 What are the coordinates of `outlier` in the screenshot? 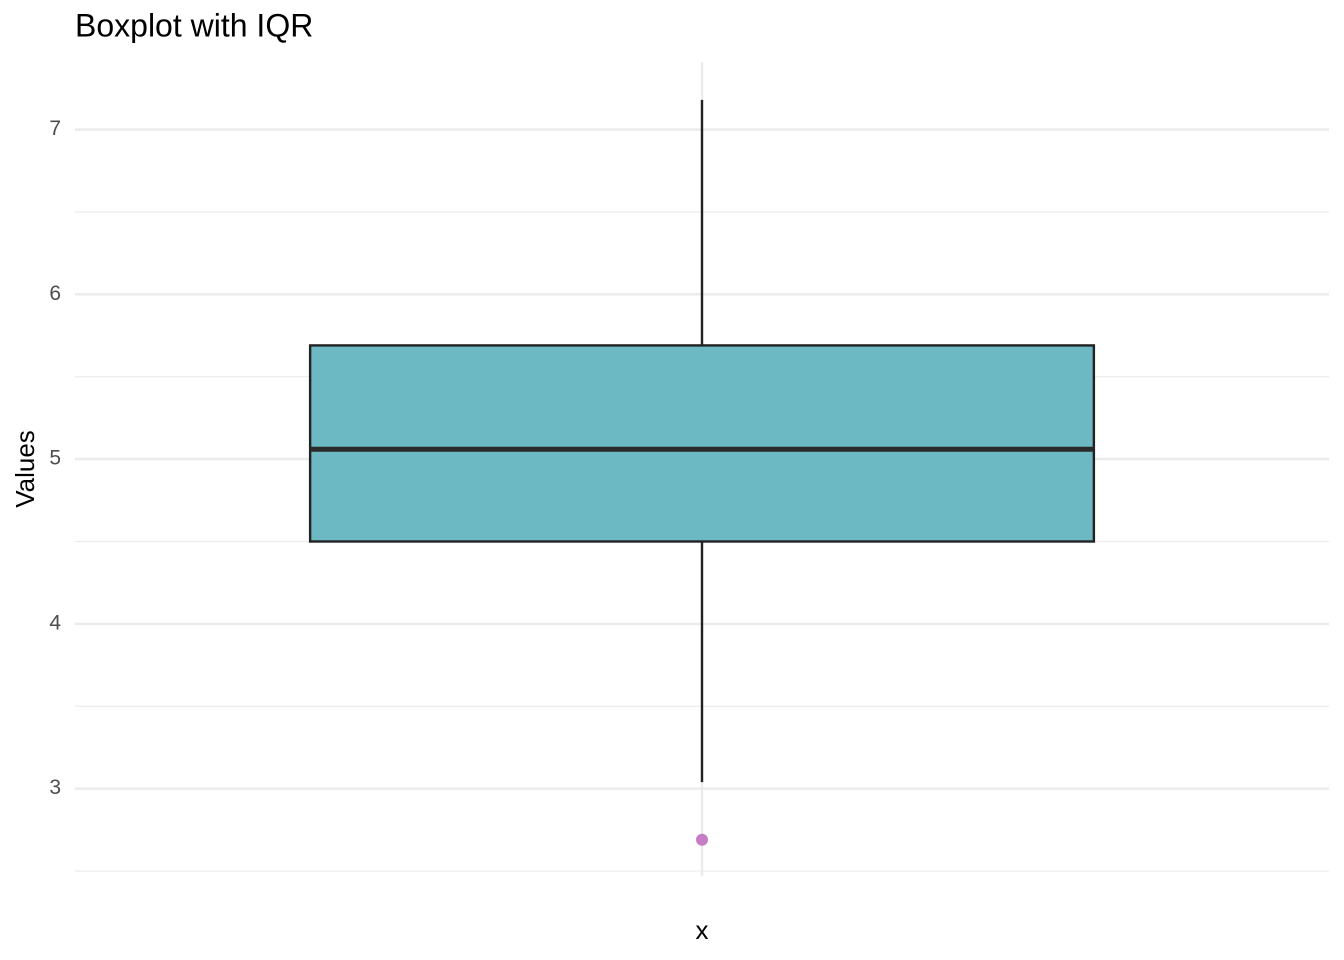 It's located at (702, 839).